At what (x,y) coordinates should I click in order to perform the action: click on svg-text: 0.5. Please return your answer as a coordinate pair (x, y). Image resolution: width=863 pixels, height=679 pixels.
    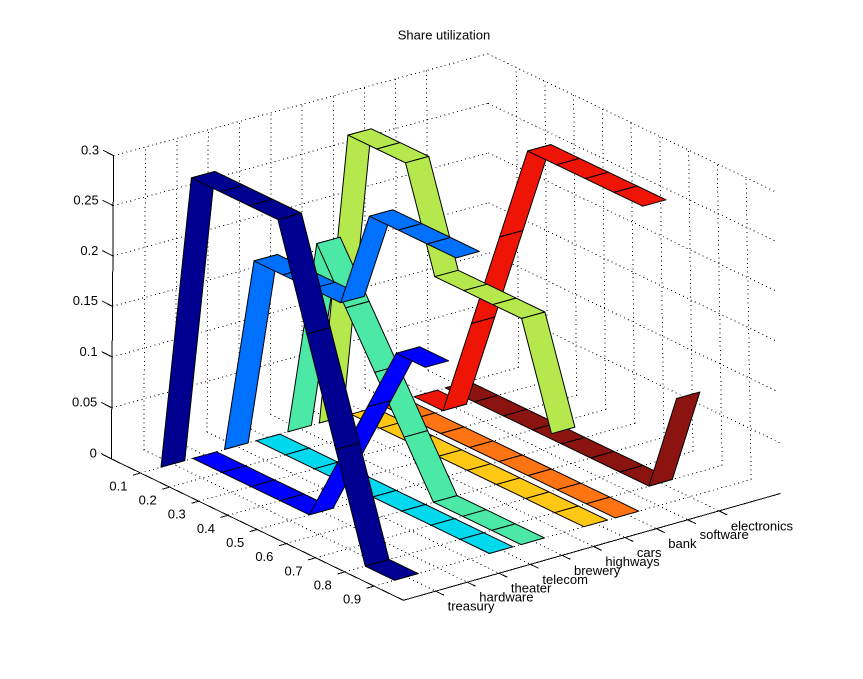
    Looking at the image, I should click on (235, 542).